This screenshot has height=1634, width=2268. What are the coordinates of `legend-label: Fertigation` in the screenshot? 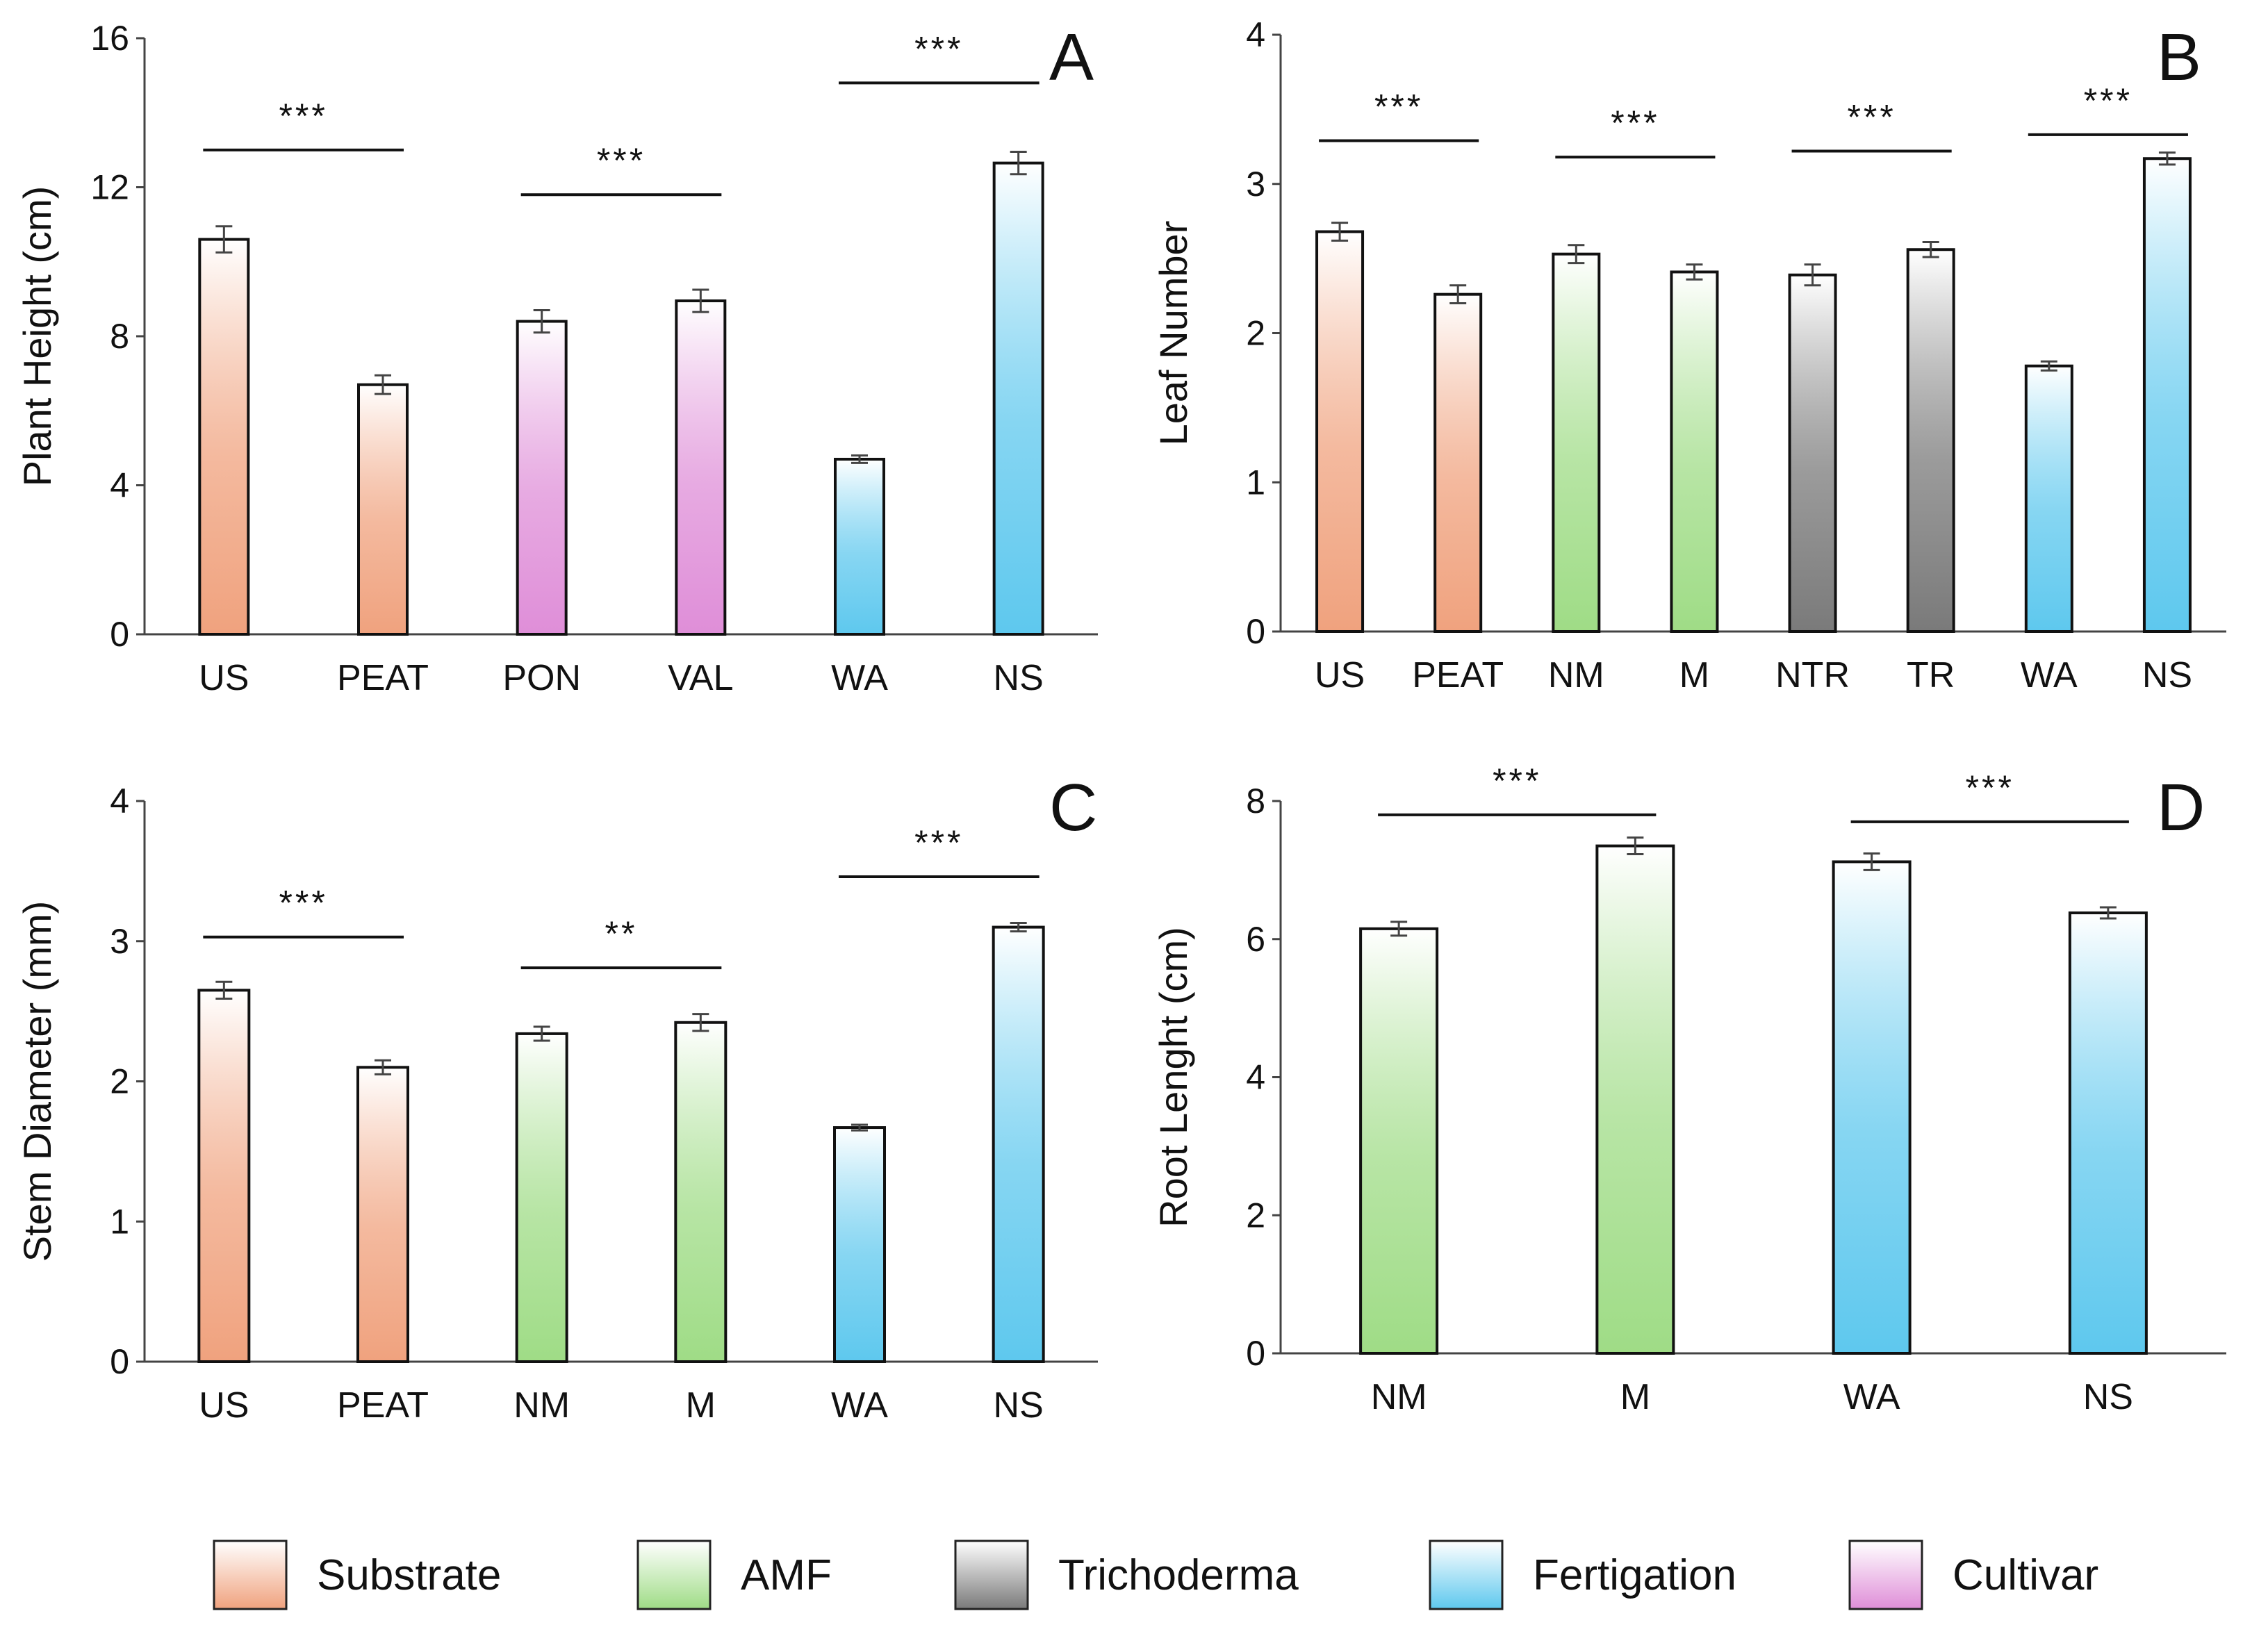 It's located at (1634, 1575).